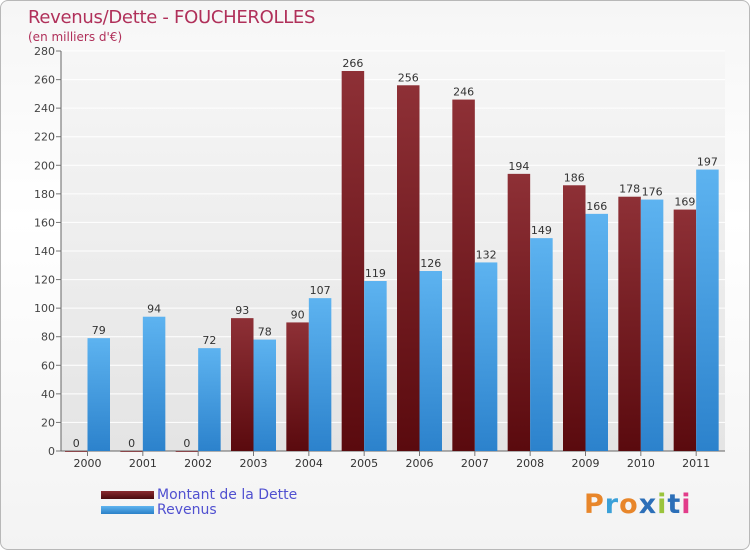 The image size is (750, 550). I want to click on proxiti-logo: Proxiti, so click(638, 504).